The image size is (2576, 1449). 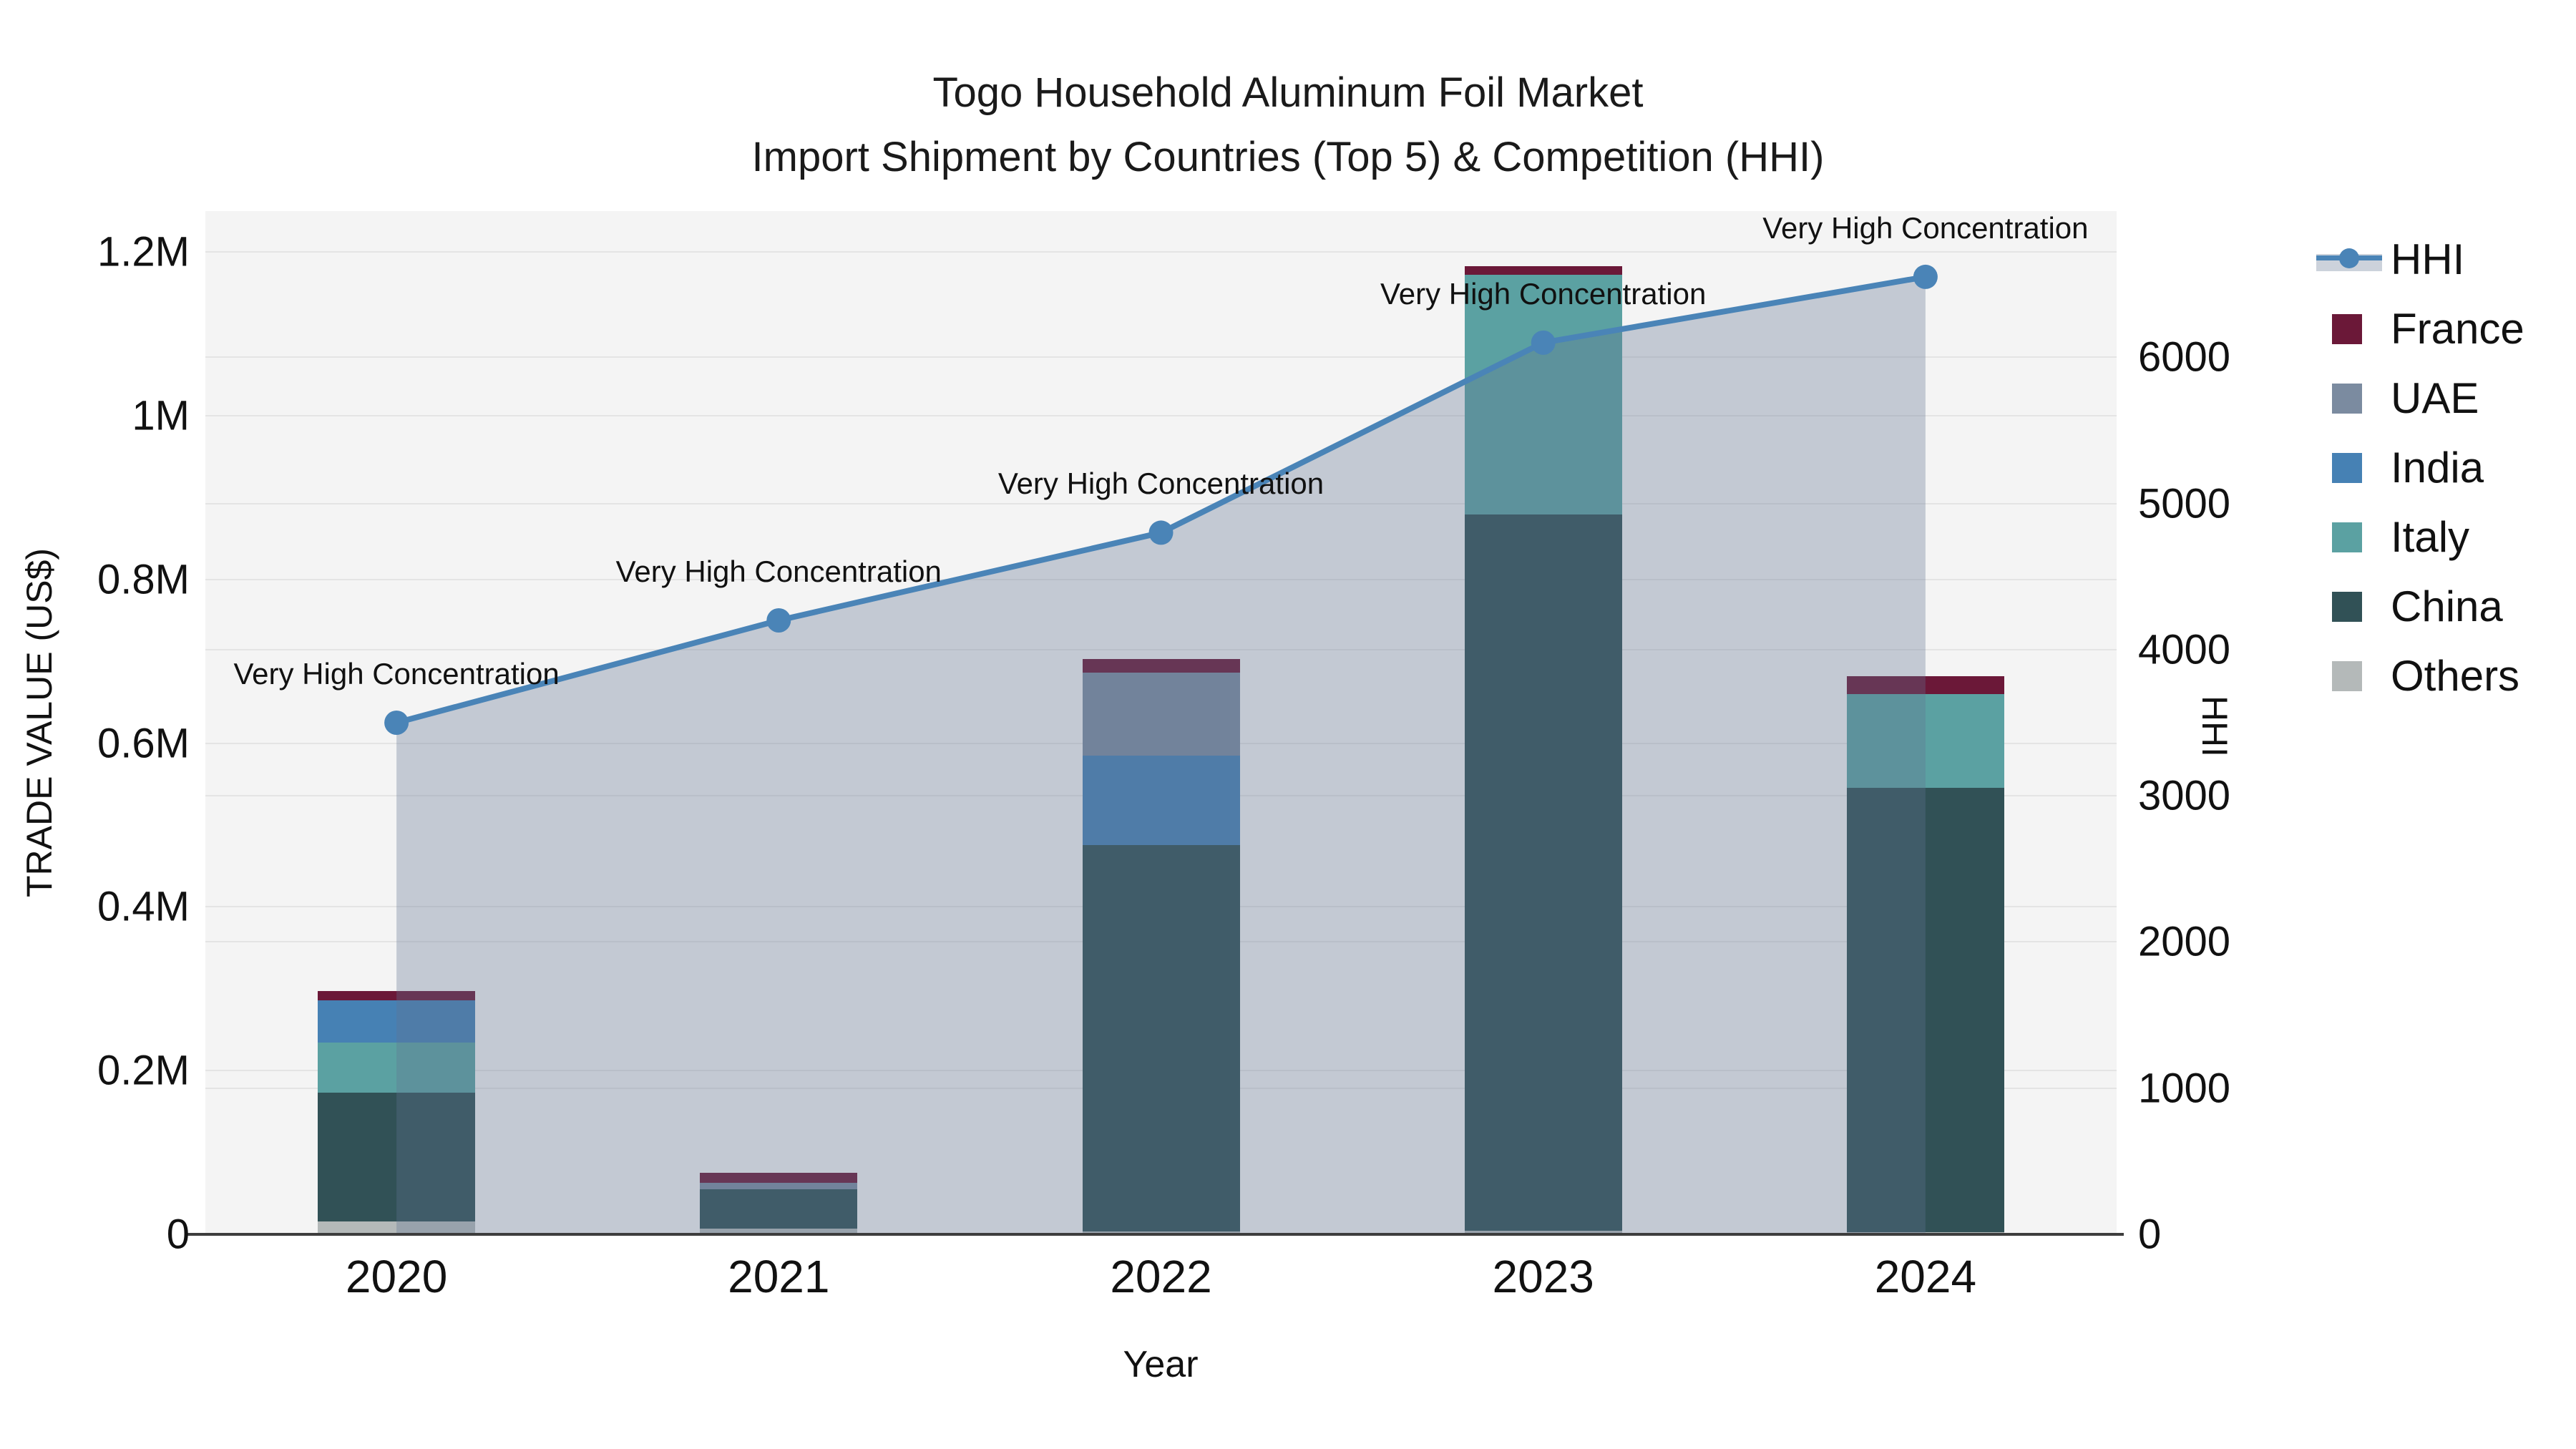 I want to click on hhi-marker-2022, so click(x=1161, y=532).